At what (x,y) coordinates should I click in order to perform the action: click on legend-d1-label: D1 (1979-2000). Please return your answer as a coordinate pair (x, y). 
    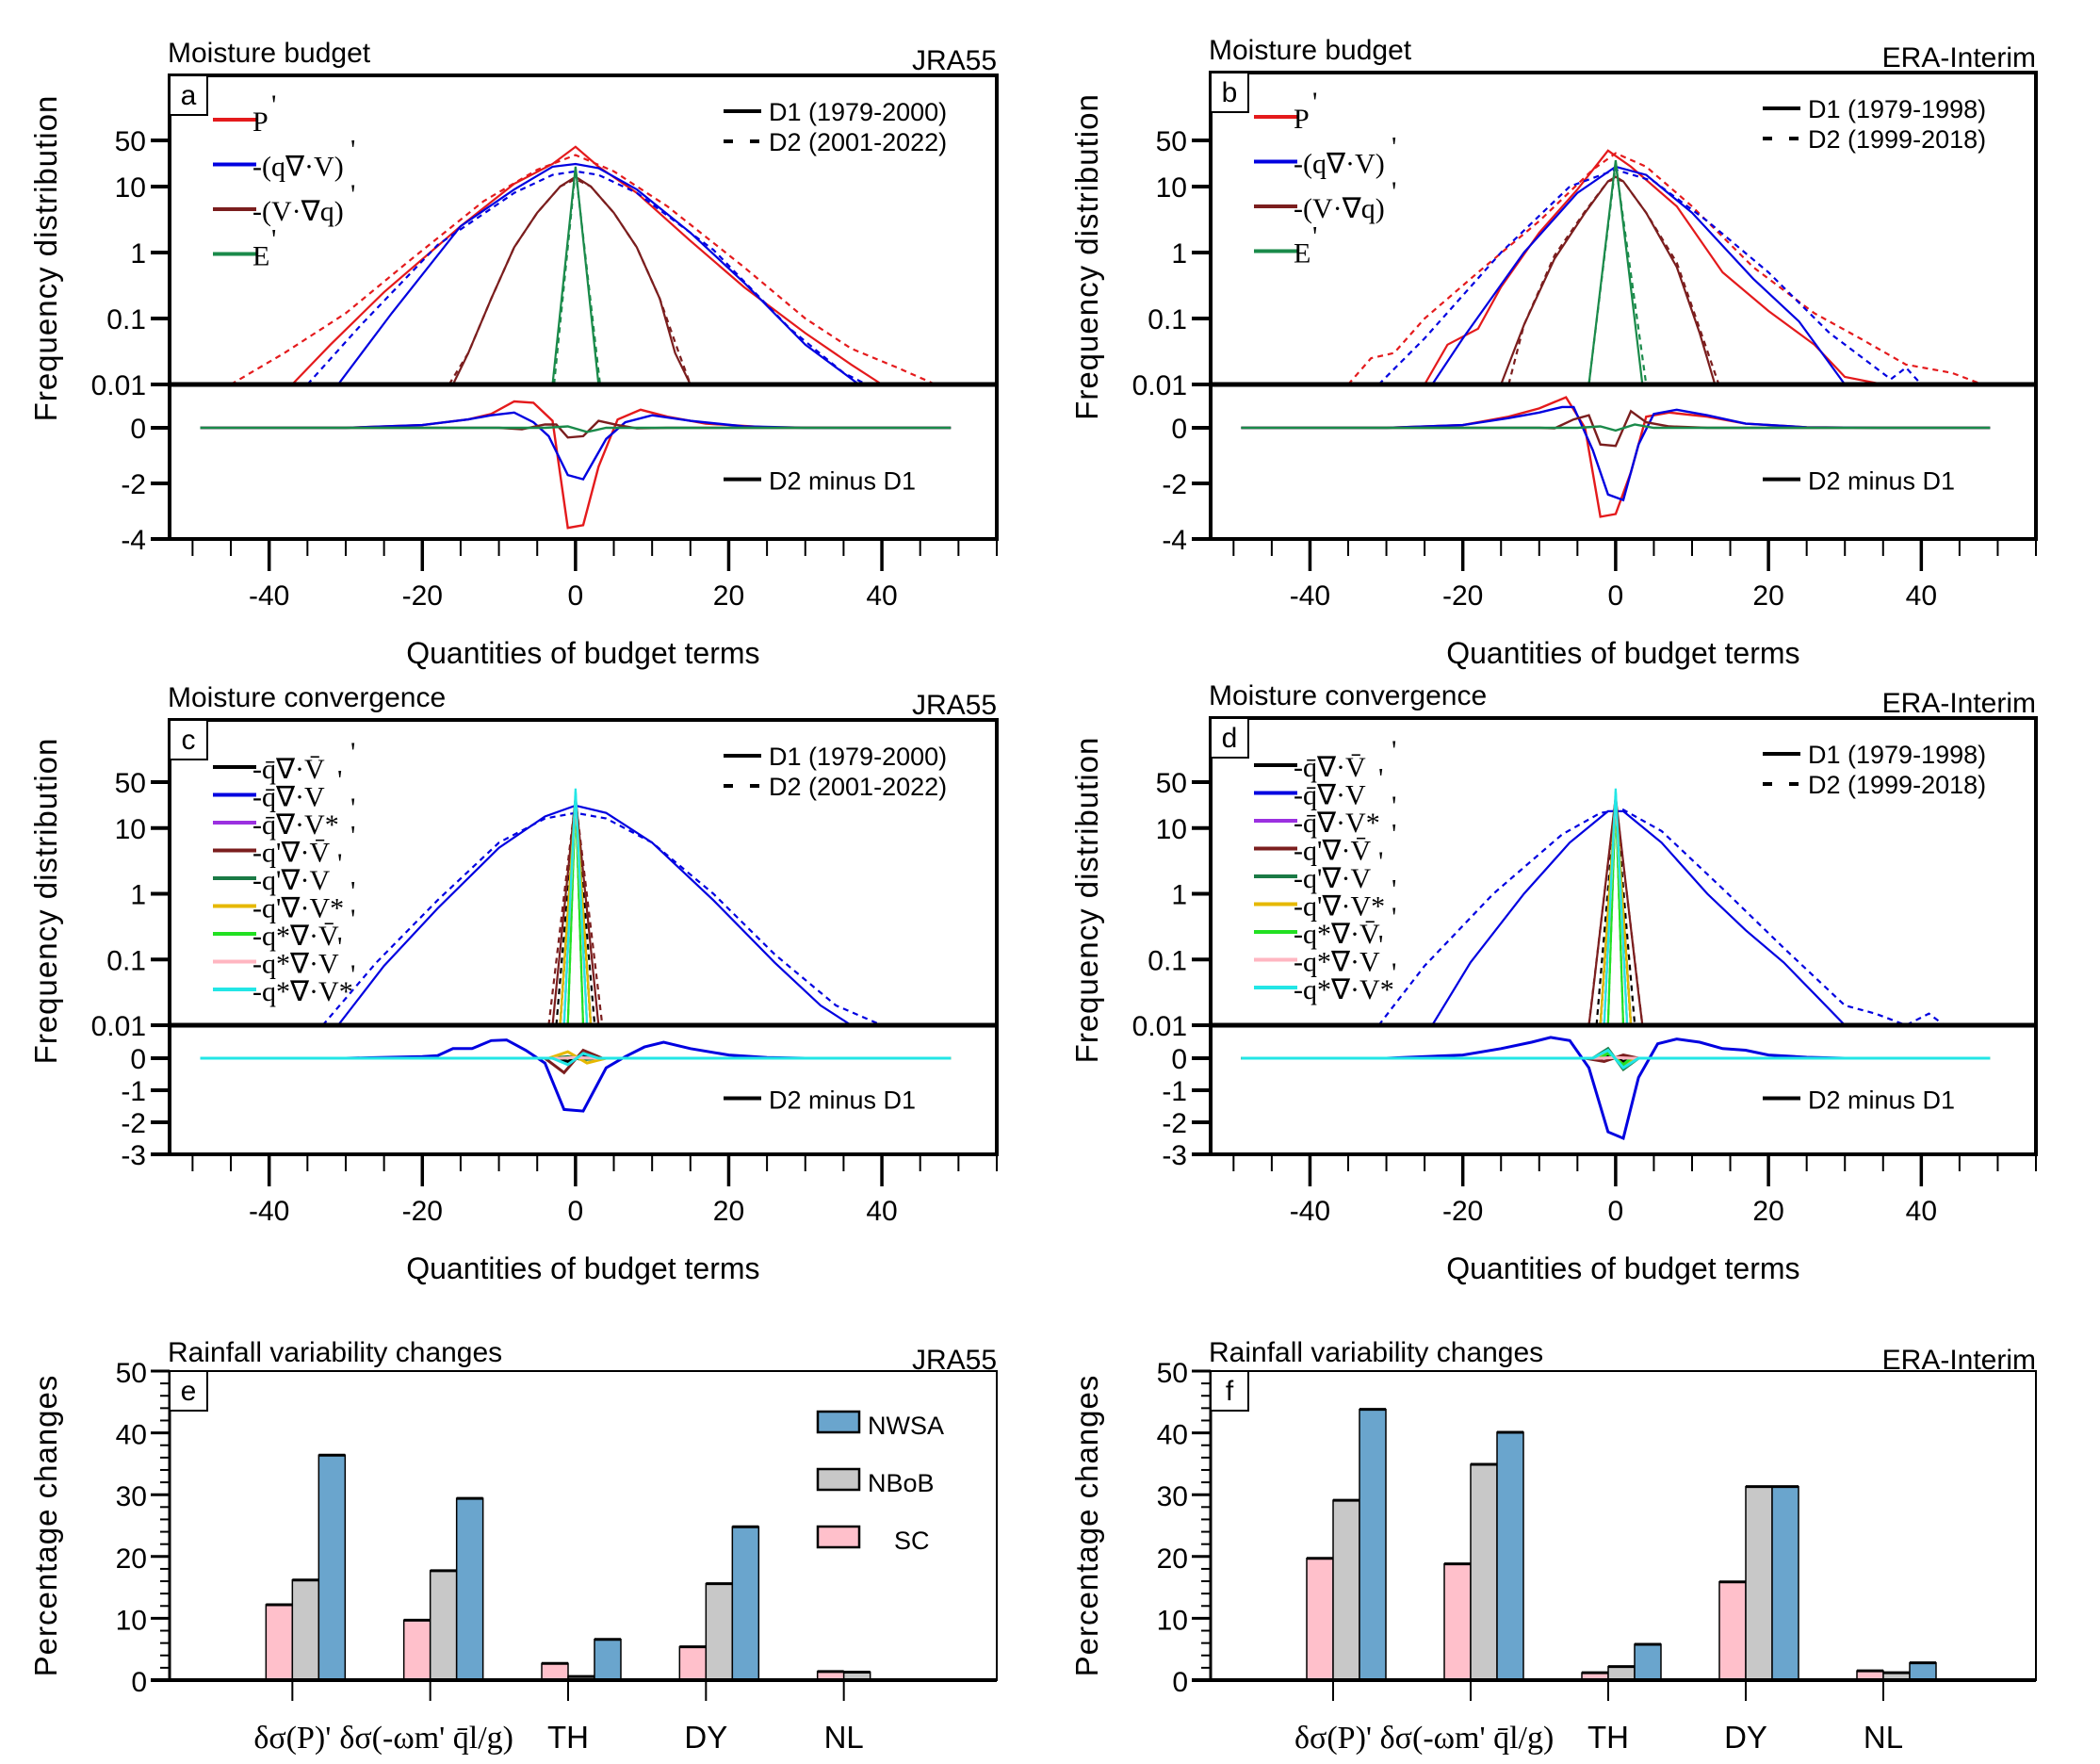
    Looking at the image, I should click on (858, 112).